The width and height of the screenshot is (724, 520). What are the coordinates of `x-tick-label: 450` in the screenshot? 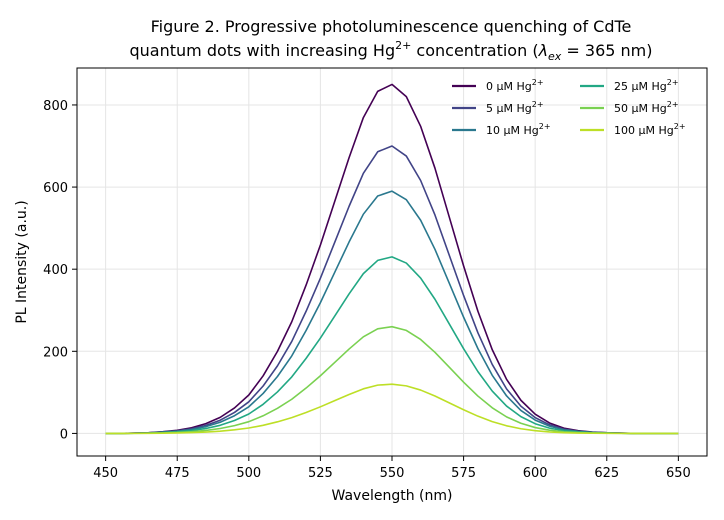 It's located at (105, 473).